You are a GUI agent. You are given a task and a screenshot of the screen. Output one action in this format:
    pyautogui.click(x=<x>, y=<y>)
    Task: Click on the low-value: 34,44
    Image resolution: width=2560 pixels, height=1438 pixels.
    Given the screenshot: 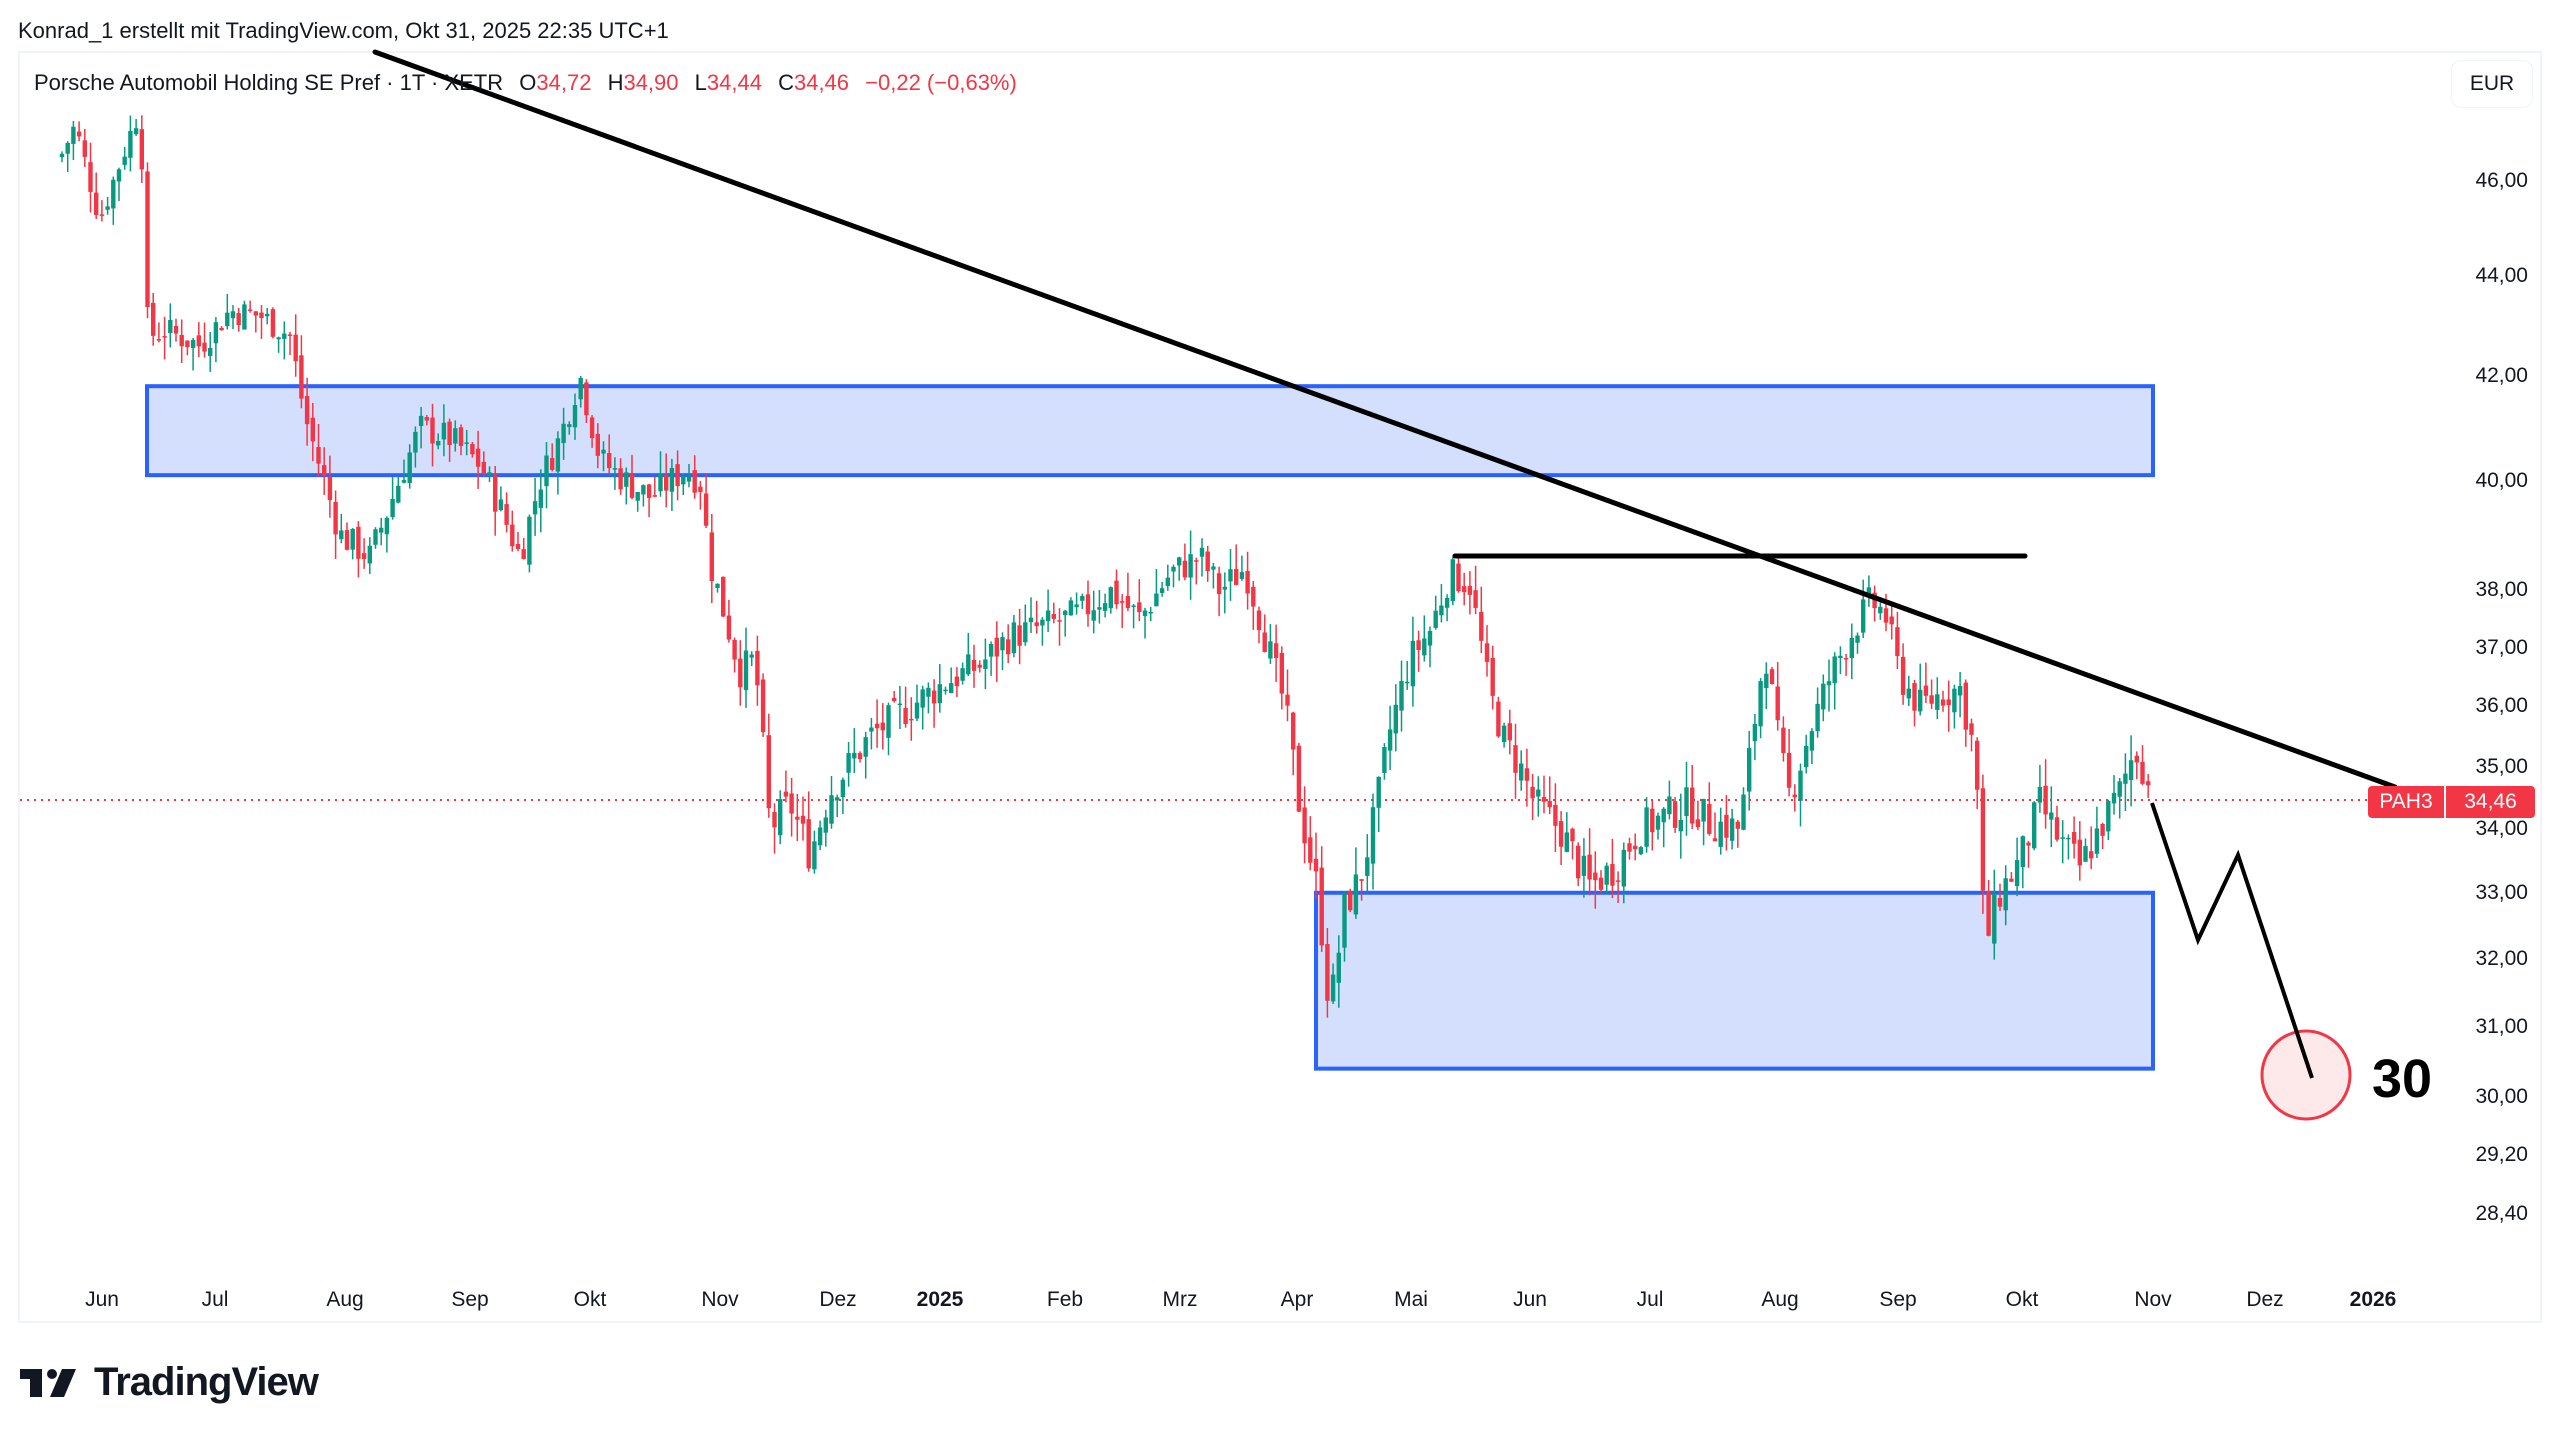 What is the action you would take?
    pyautogui.click(x=734, y=82)
    